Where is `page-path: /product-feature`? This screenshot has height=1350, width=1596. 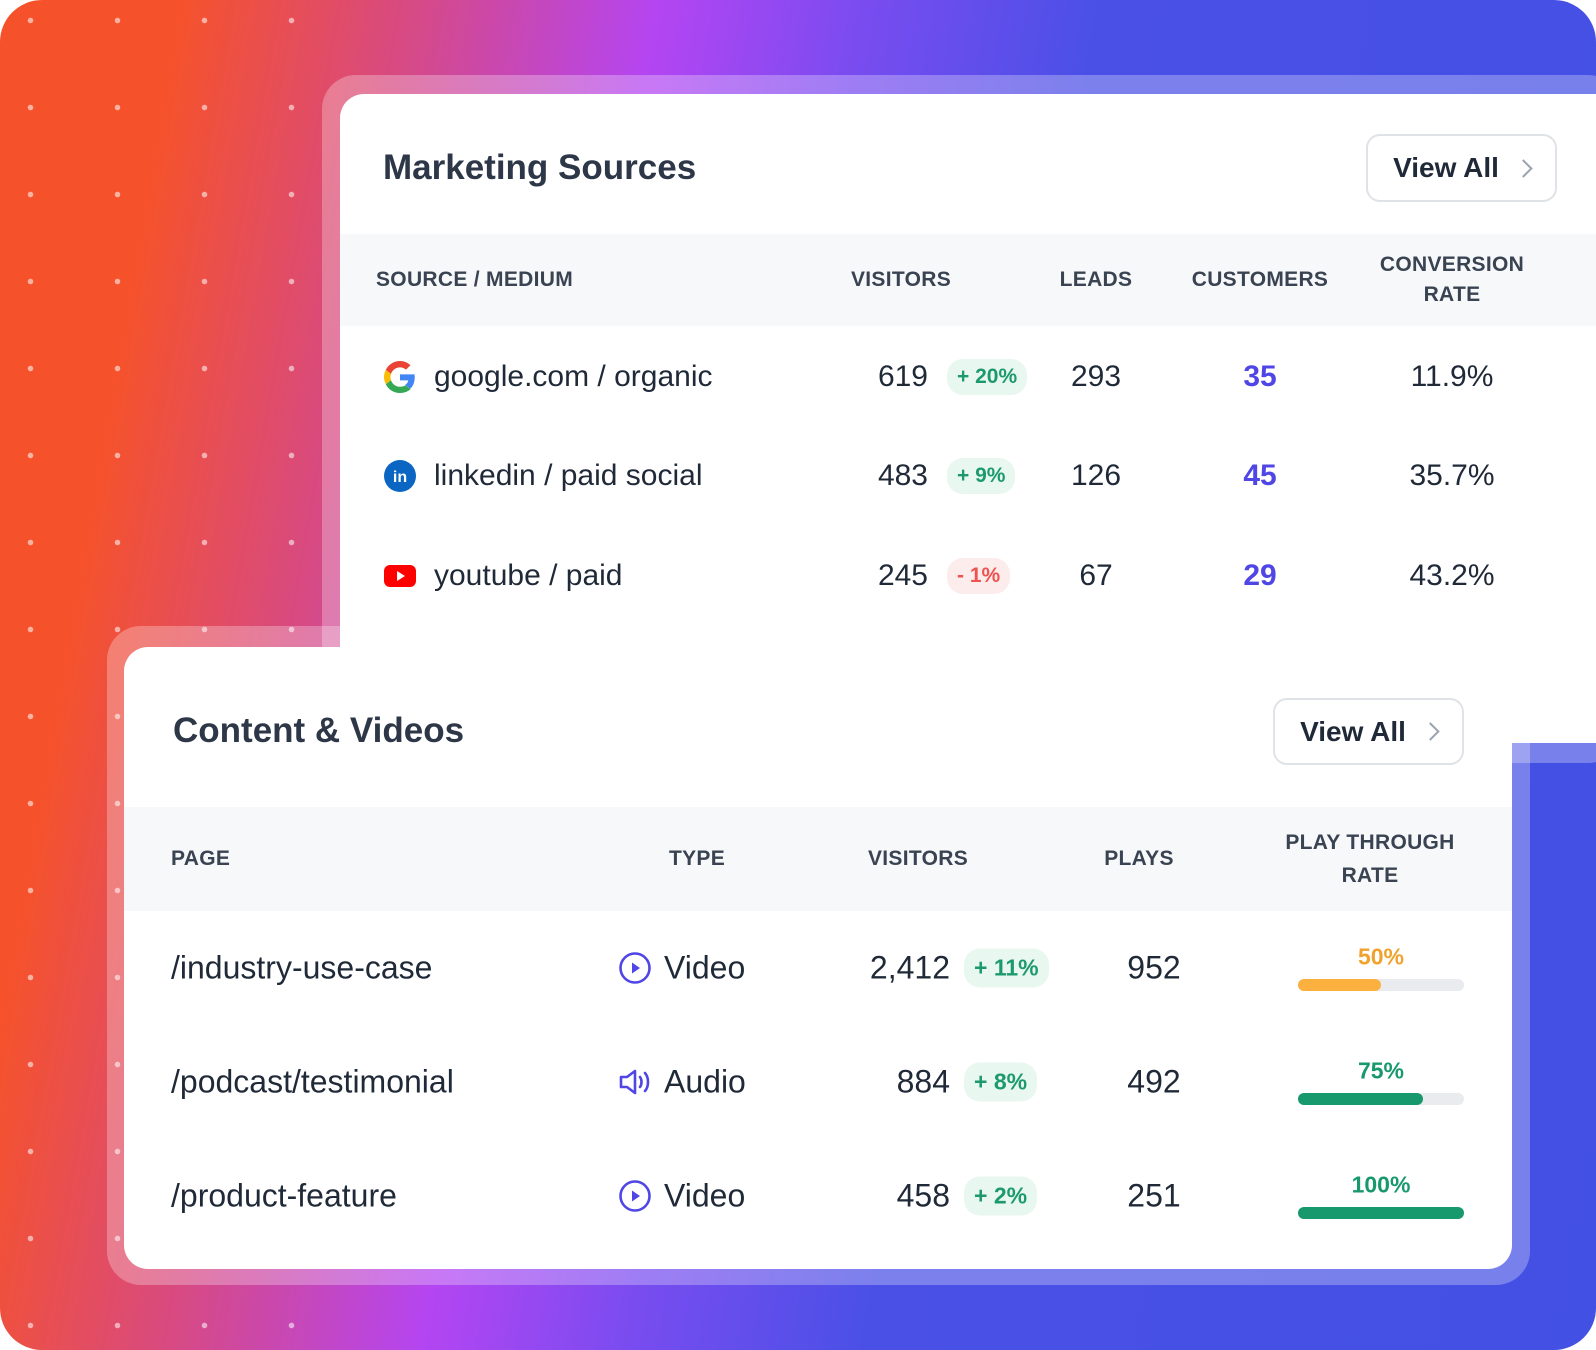 page-path: /product-feature is located at coordinates (284, 1195).